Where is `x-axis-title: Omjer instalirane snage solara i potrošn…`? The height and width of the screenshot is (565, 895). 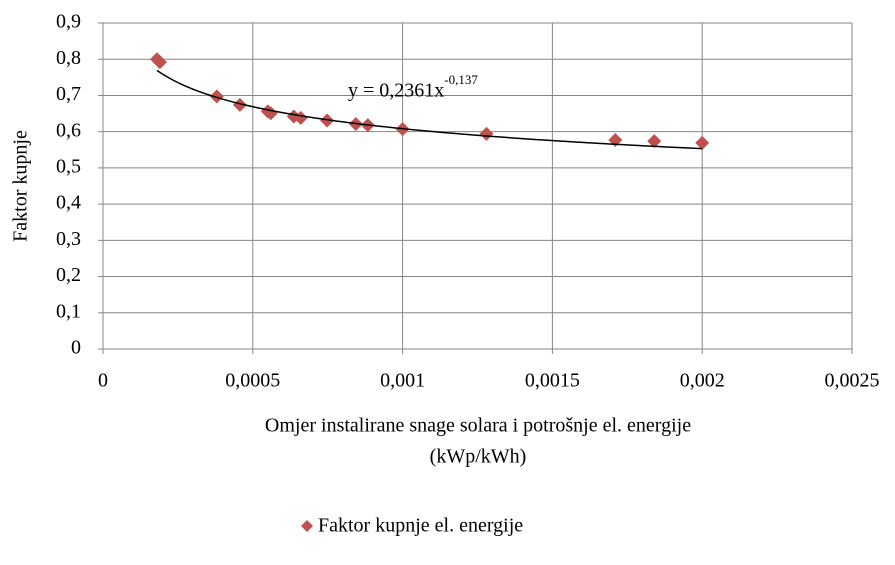 x-axis-title: Omjer instalirane snage solara i potrošn… is located at coordinates (478, 426).